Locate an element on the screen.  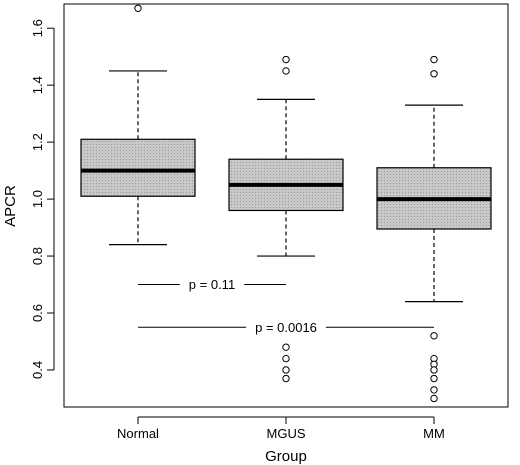
y-tick-label: 1.0 is located at coordinates (37, 199).